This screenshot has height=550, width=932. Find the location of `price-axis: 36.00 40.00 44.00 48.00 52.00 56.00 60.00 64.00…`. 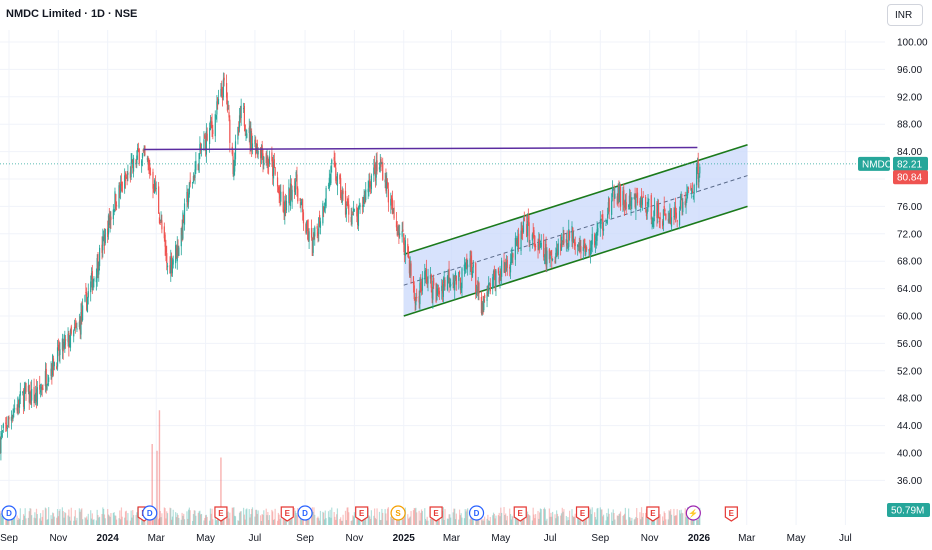

price-axis: 36.00 40.00 44.00 48.00 52.00 56.00 60.00 64.00… is located at coordinates (912, 262).